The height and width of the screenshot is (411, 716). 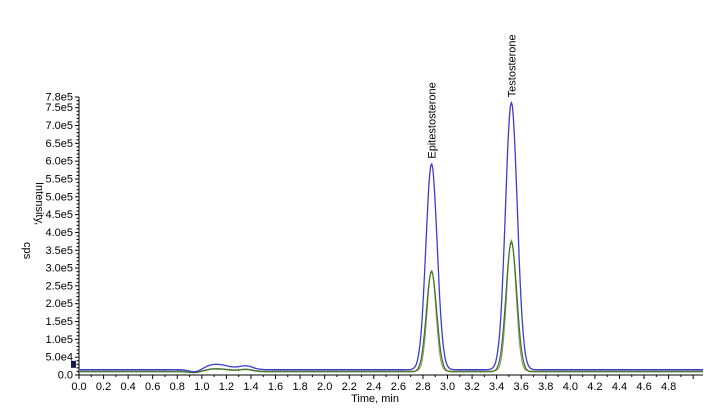 I want to click on x-tick-label: 1.8, so click(x=299, y=387).